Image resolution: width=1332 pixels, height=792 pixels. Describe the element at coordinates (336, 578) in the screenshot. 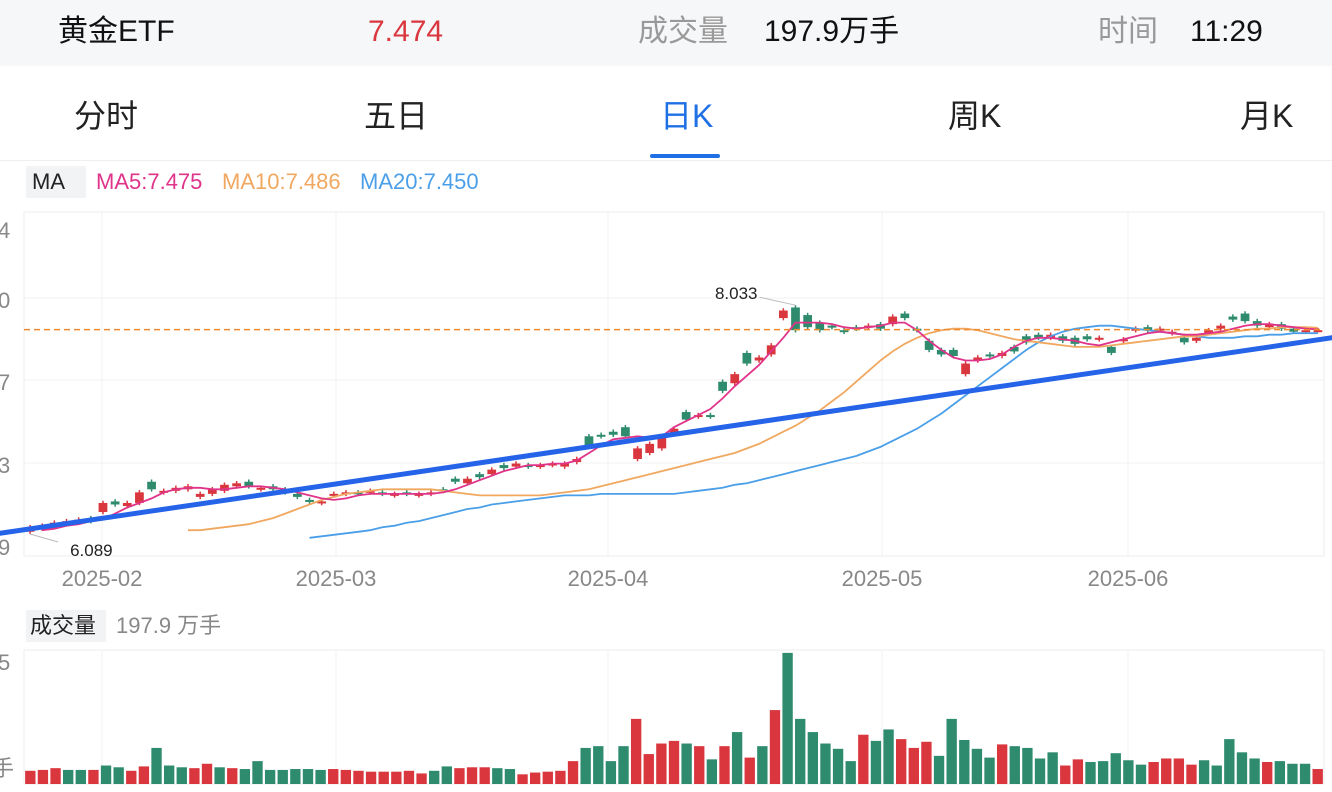

I see `date-tick-label: 2025-03` at that location.